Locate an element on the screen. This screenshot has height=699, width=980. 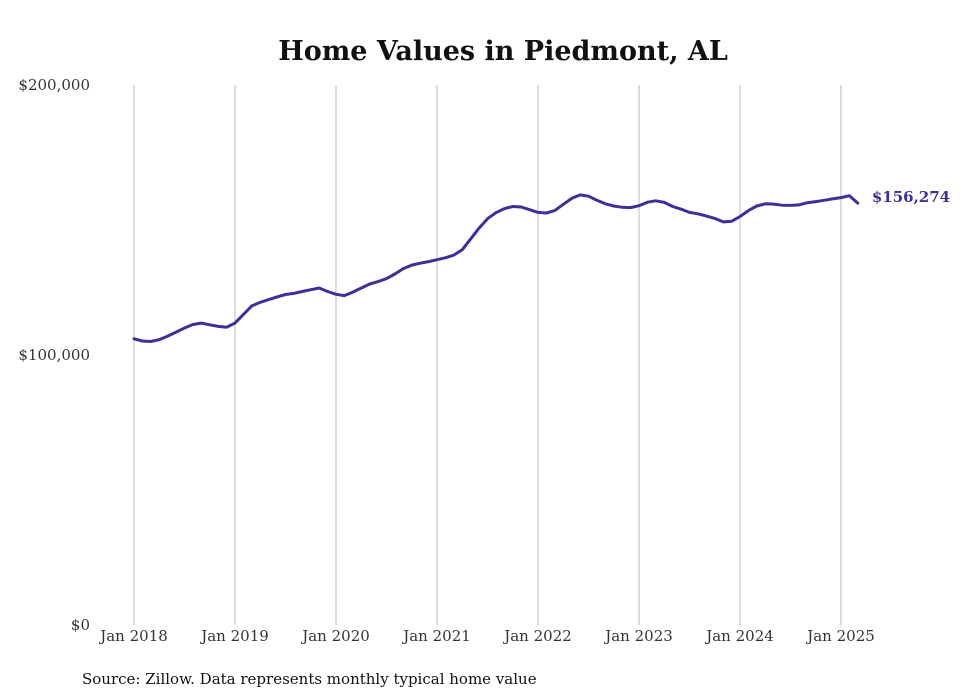
x-tick-label: Jan 2023 is located at coordinates (638, 636).